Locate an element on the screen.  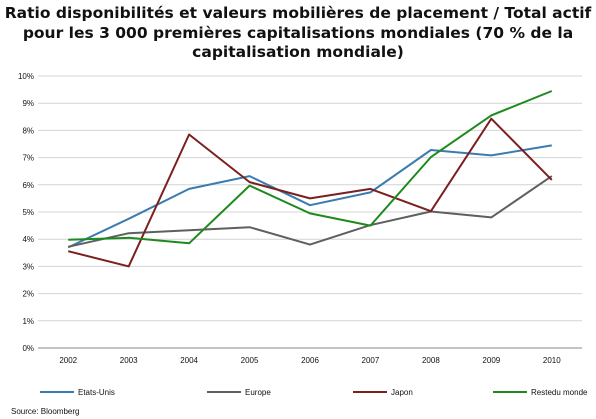
x-tick-label: 2002 is located at coordinates (68, 360).